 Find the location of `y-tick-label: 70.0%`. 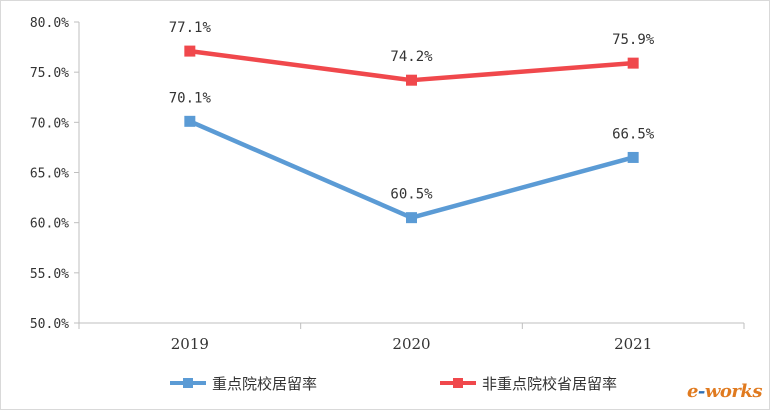

y-tick-label: 70.0% is located at coordinates (49, 123).